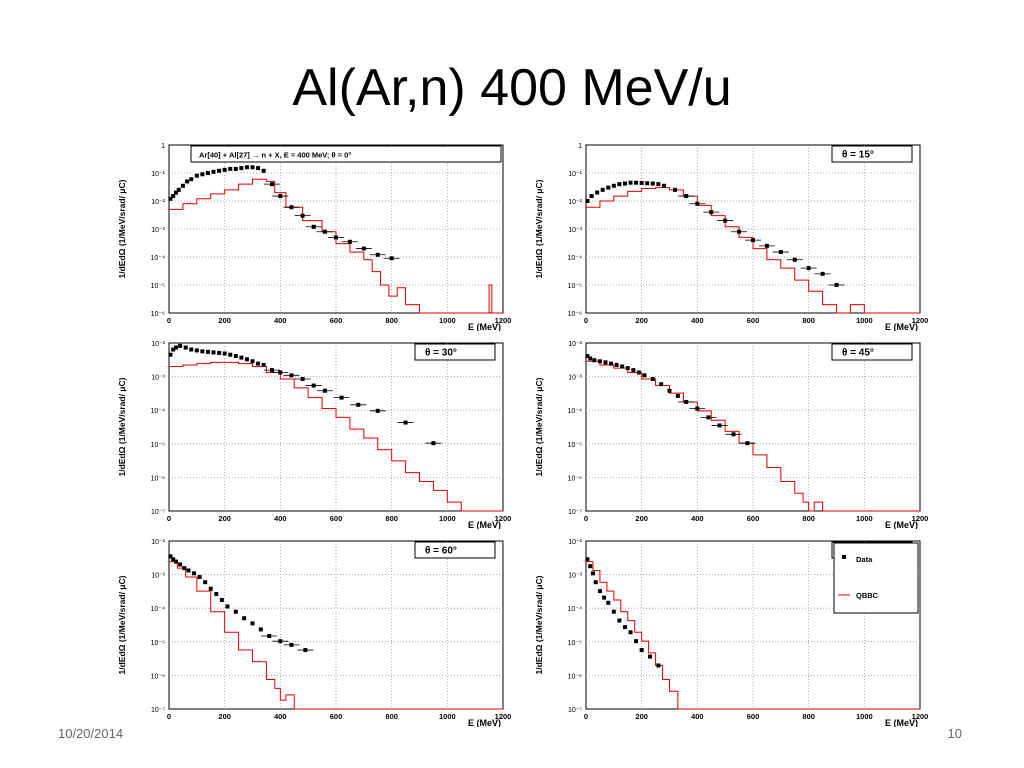  I want to click on legend-item-data: Data, so click(864, 559).